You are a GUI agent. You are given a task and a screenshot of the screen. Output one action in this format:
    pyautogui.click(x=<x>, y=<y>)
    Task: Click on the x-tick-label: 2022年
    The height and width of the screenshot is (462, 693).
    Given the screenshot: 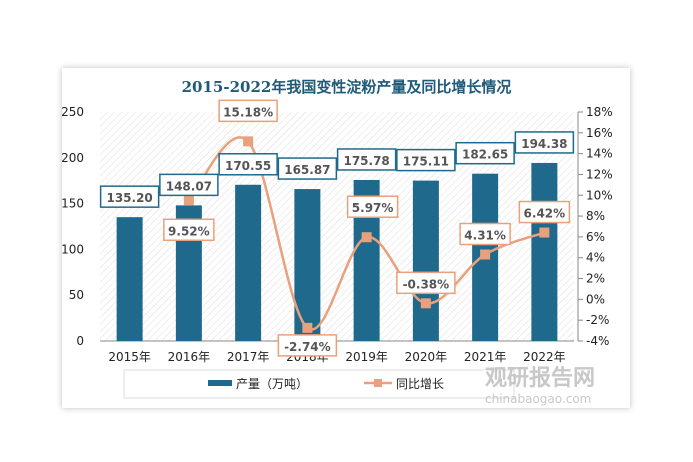 What is the action you would take?
    pyautogui.click(x=544, y=357)
    